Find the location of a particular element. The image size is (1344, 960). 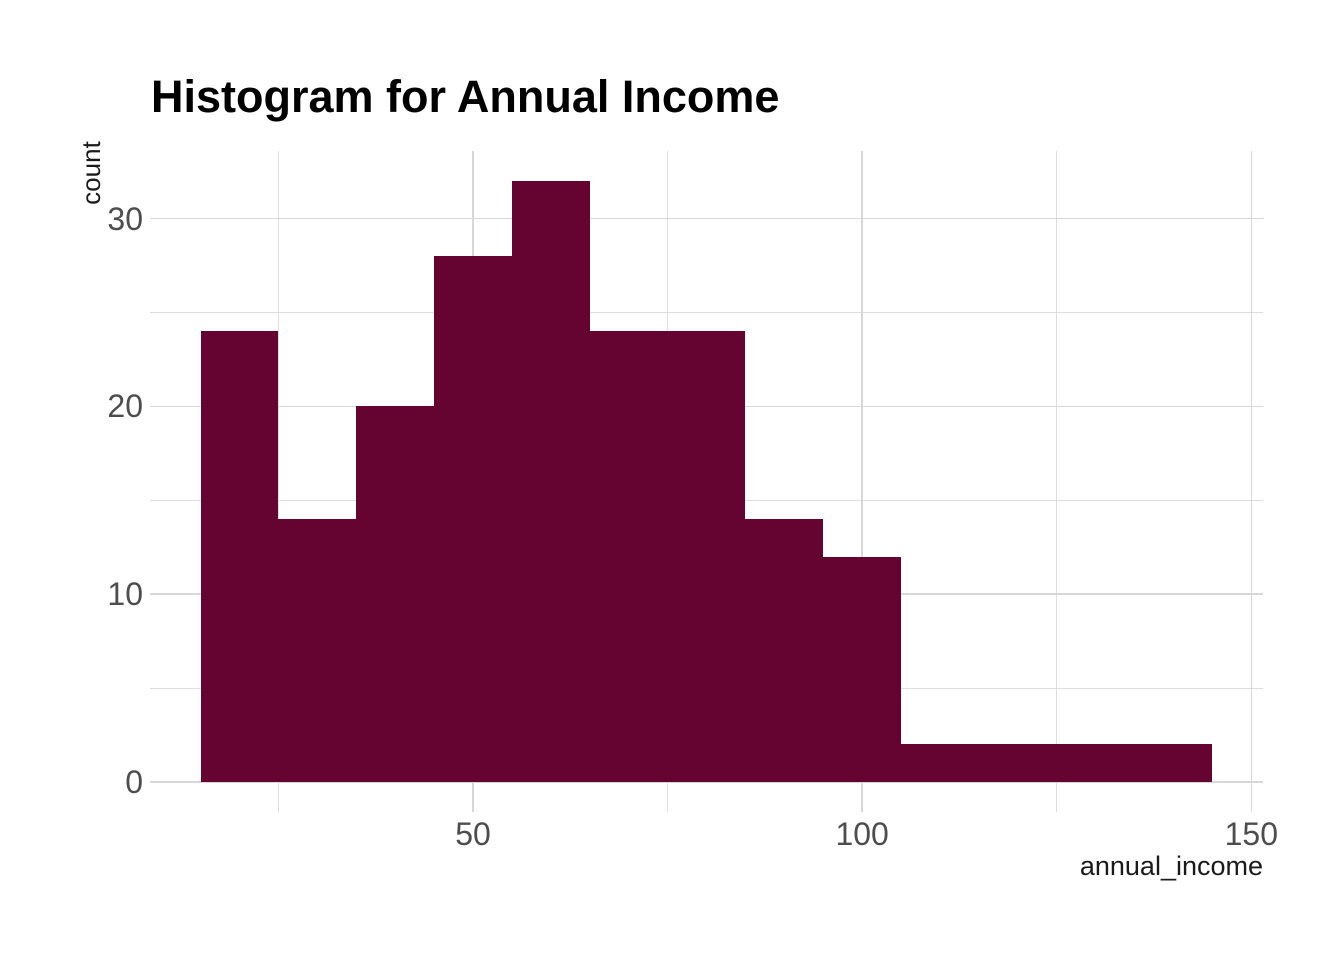

x-tick-label: 100 is located at coordinates (862, 834).